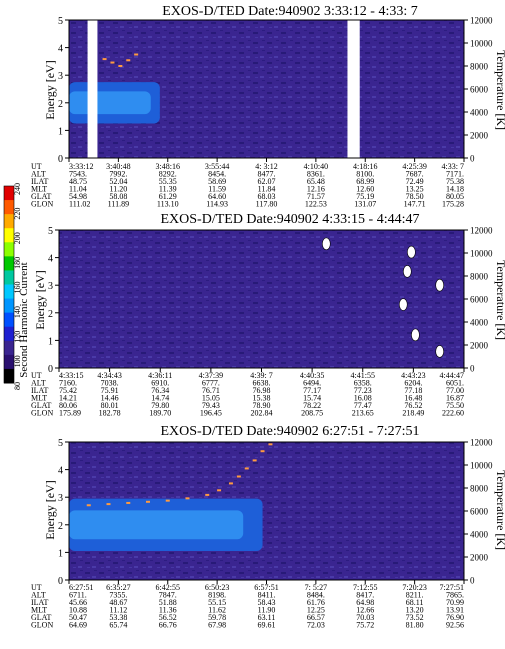 This screenshot has width=505, height=649. I want to click on y-tick-label: 1, so click(60, 553).